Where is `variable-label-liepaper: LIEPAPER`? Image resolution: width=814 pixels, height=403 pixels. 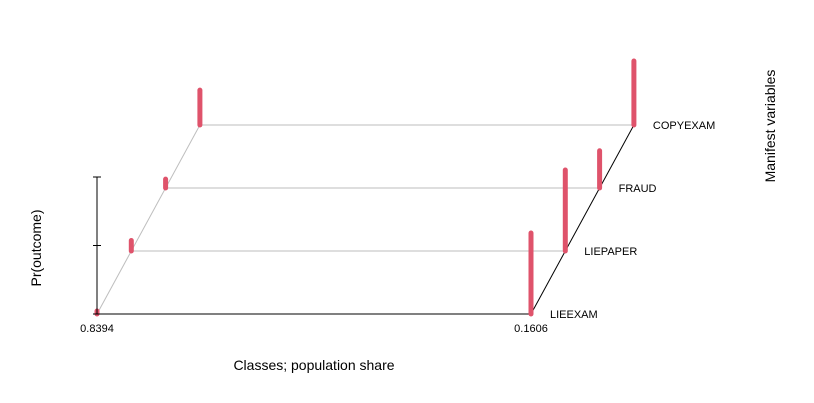
variable-label-liepaper: LIEPAPER is located at coordinates (610, 252).